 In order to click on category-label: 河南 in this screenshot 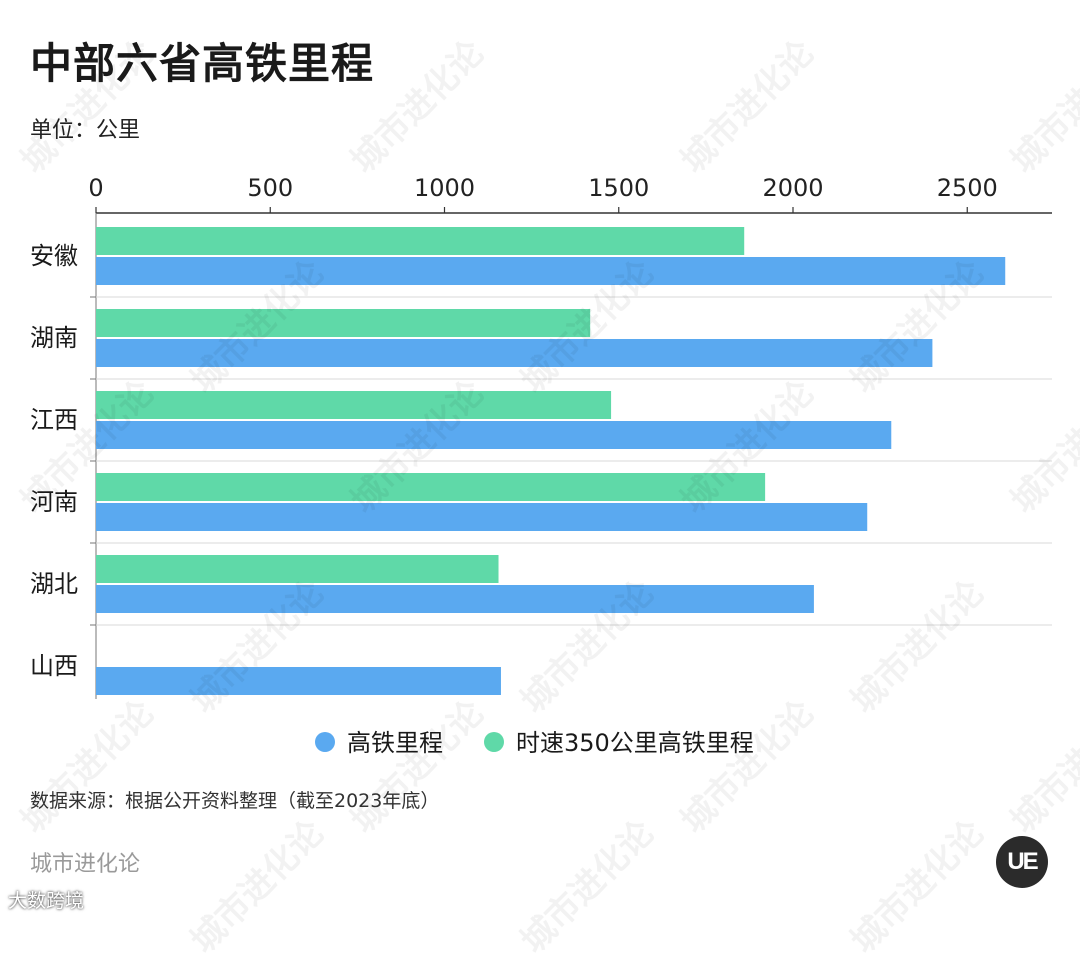, I will do `click(54, 502)`.